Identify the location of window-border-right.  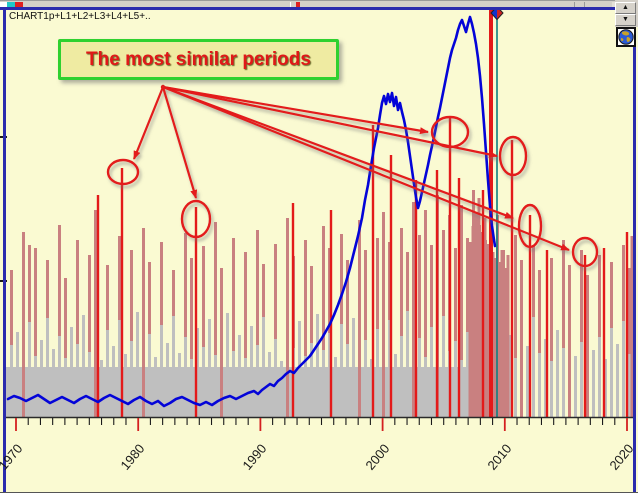
(634, 259).